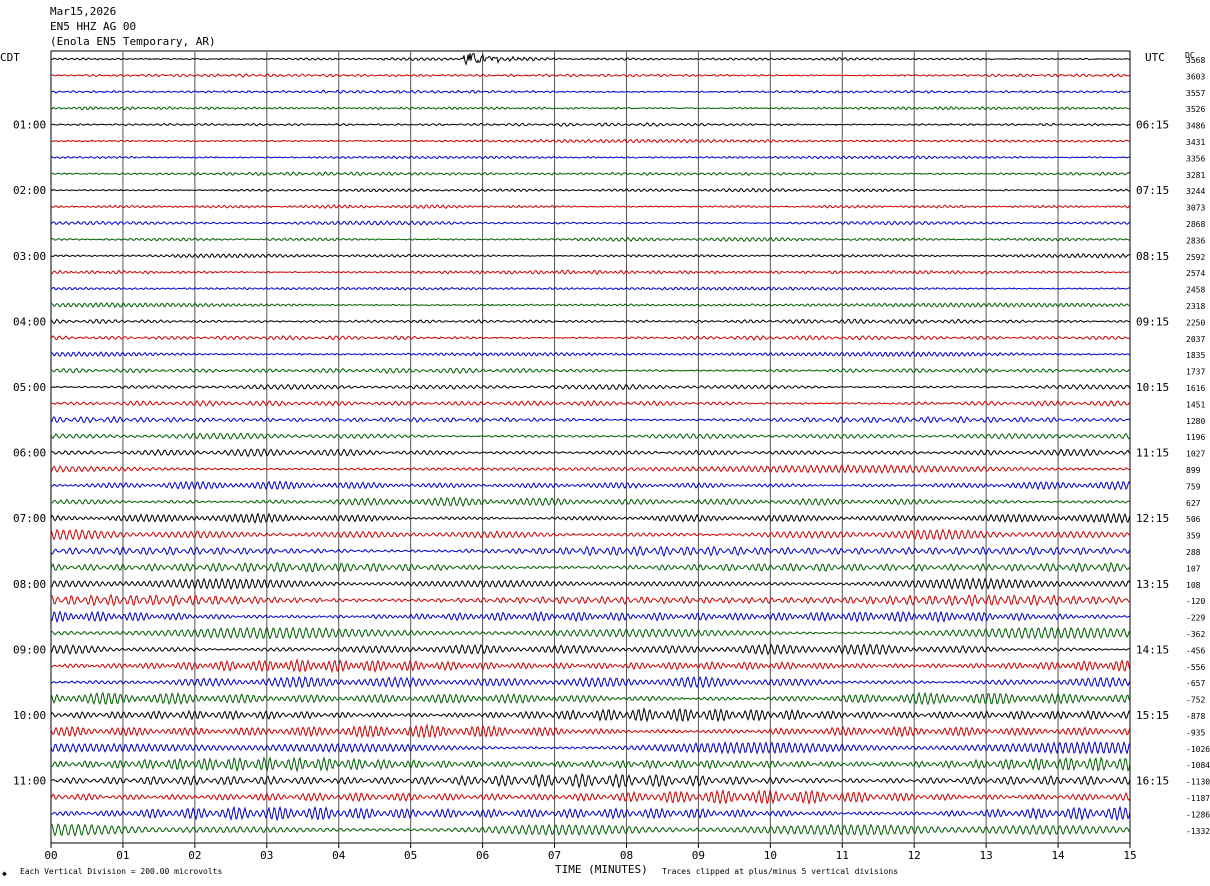 This screenshot has width=1210, height=886. I want to click on dc-offset-label: -1332, so click(1198, 831).